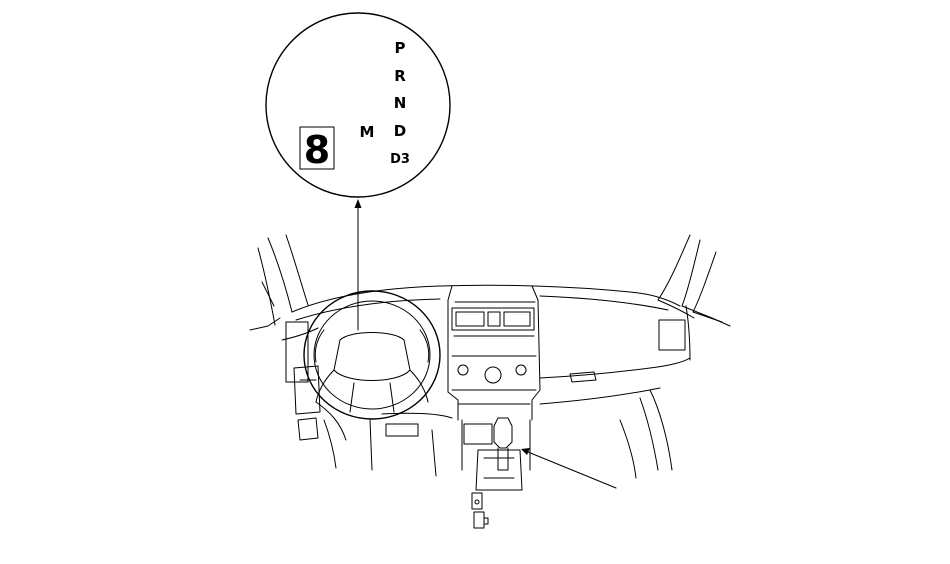  What do you see at coordinates (521, 370) in the screenshot?
I see `right-knob` at bounding box center [521, 370].